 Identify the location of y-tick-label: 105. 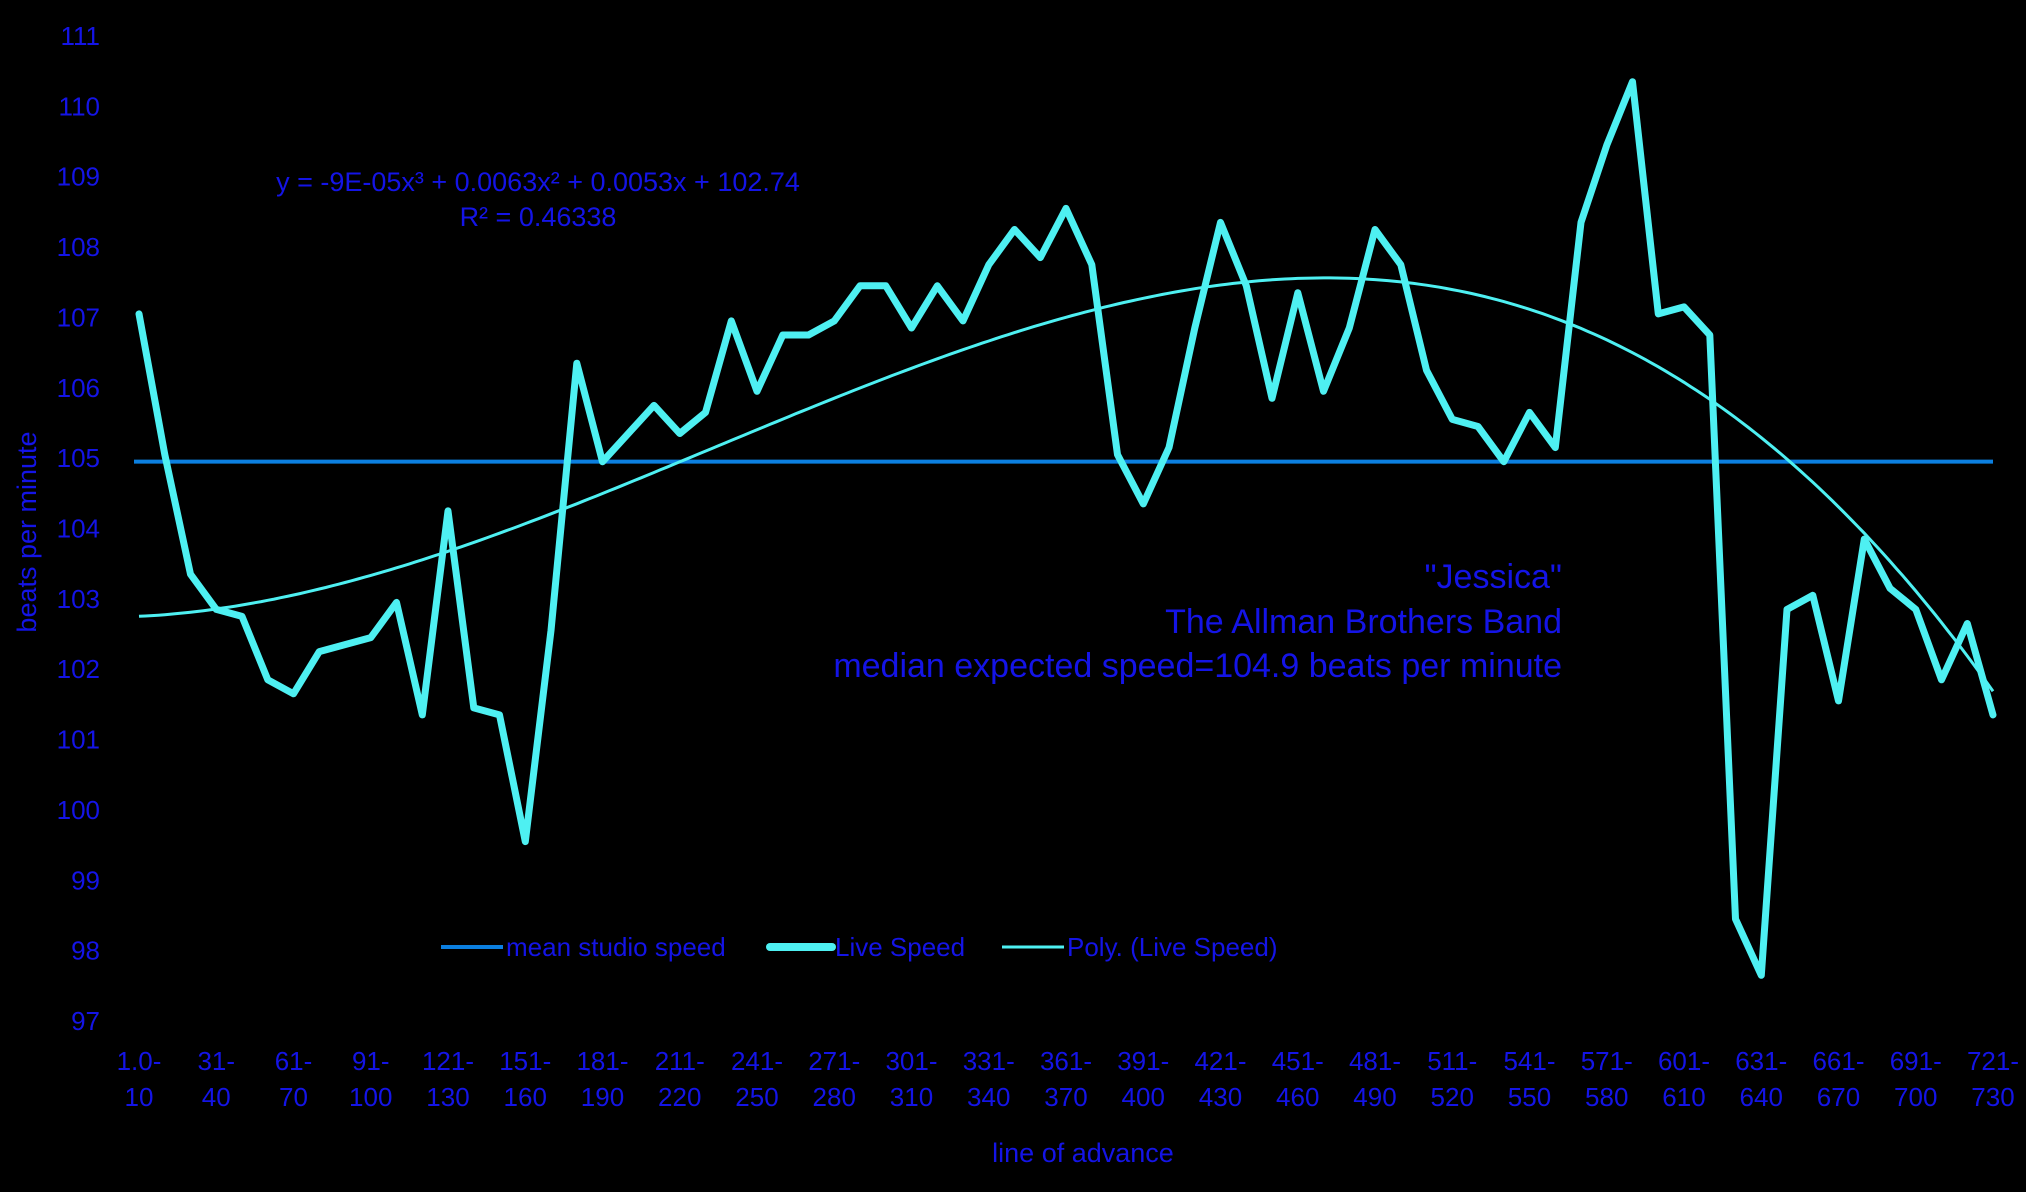
(78, 458).